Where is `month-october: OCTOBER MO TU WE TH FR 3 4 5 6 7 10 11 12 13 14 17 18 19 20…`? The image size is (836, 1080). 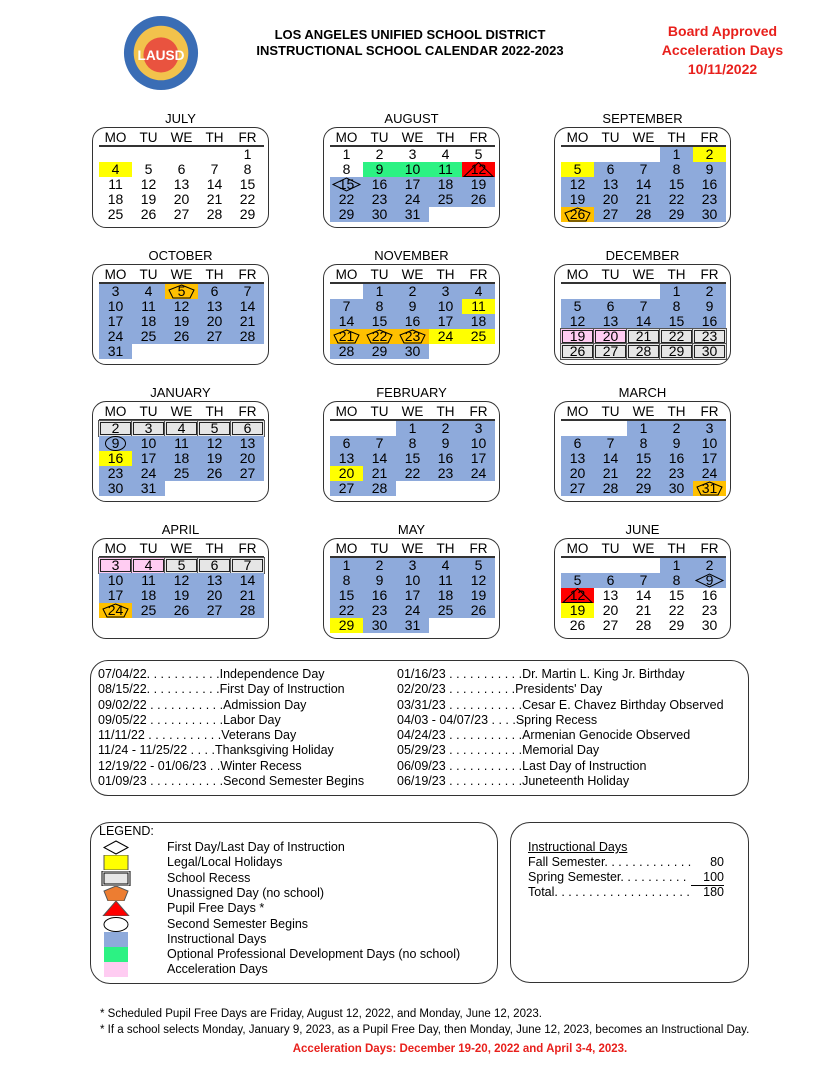
month-october: OCTOBER MO TU WE TH FR 3 4 5 6 7 10 11 12 13 14 17 18 19 20… is located at coordinates (180, 317).